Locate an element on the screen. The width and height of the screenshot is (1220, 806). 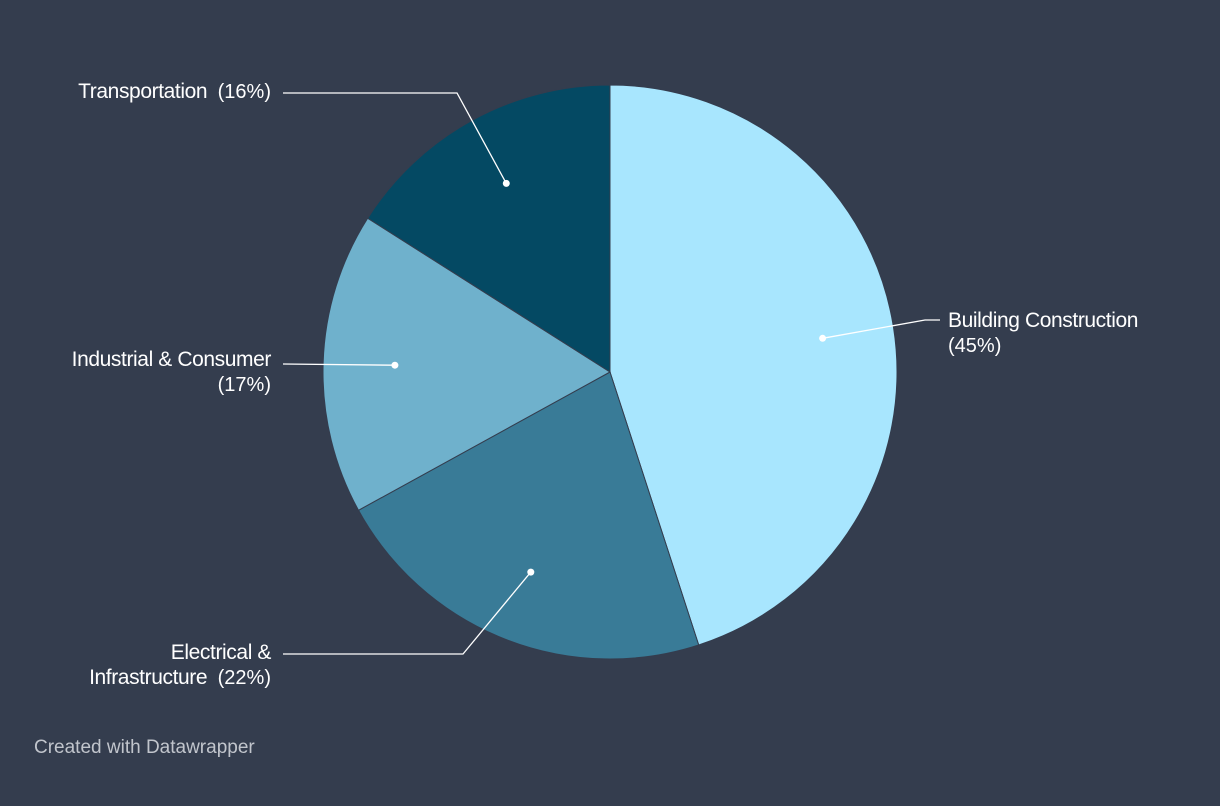
slice-label-electrical-line2: Infrastructure (22%) is located at coordinates (180, 677).